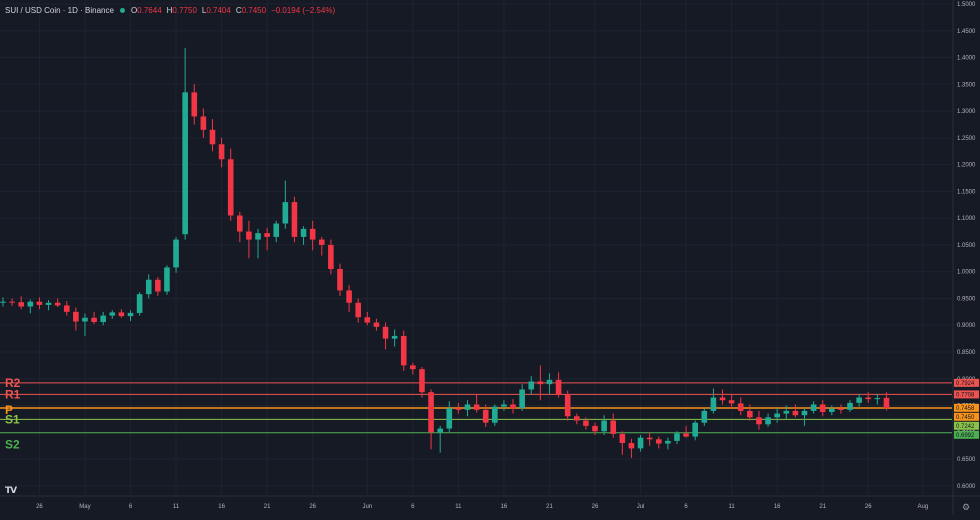 The image size is (980, 520). What do you see at coordinates (966, 299) in the screenshot?
I see `price-tick-label: 0.9500` at bounding box center [966, 299].